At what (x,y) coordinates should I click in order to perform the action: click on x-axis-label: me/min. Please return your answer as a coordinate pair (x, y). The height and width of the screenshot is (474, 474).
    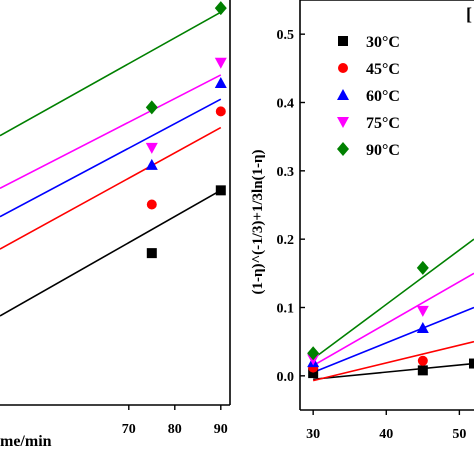
    Looking at the image, I should click on (26, 441).